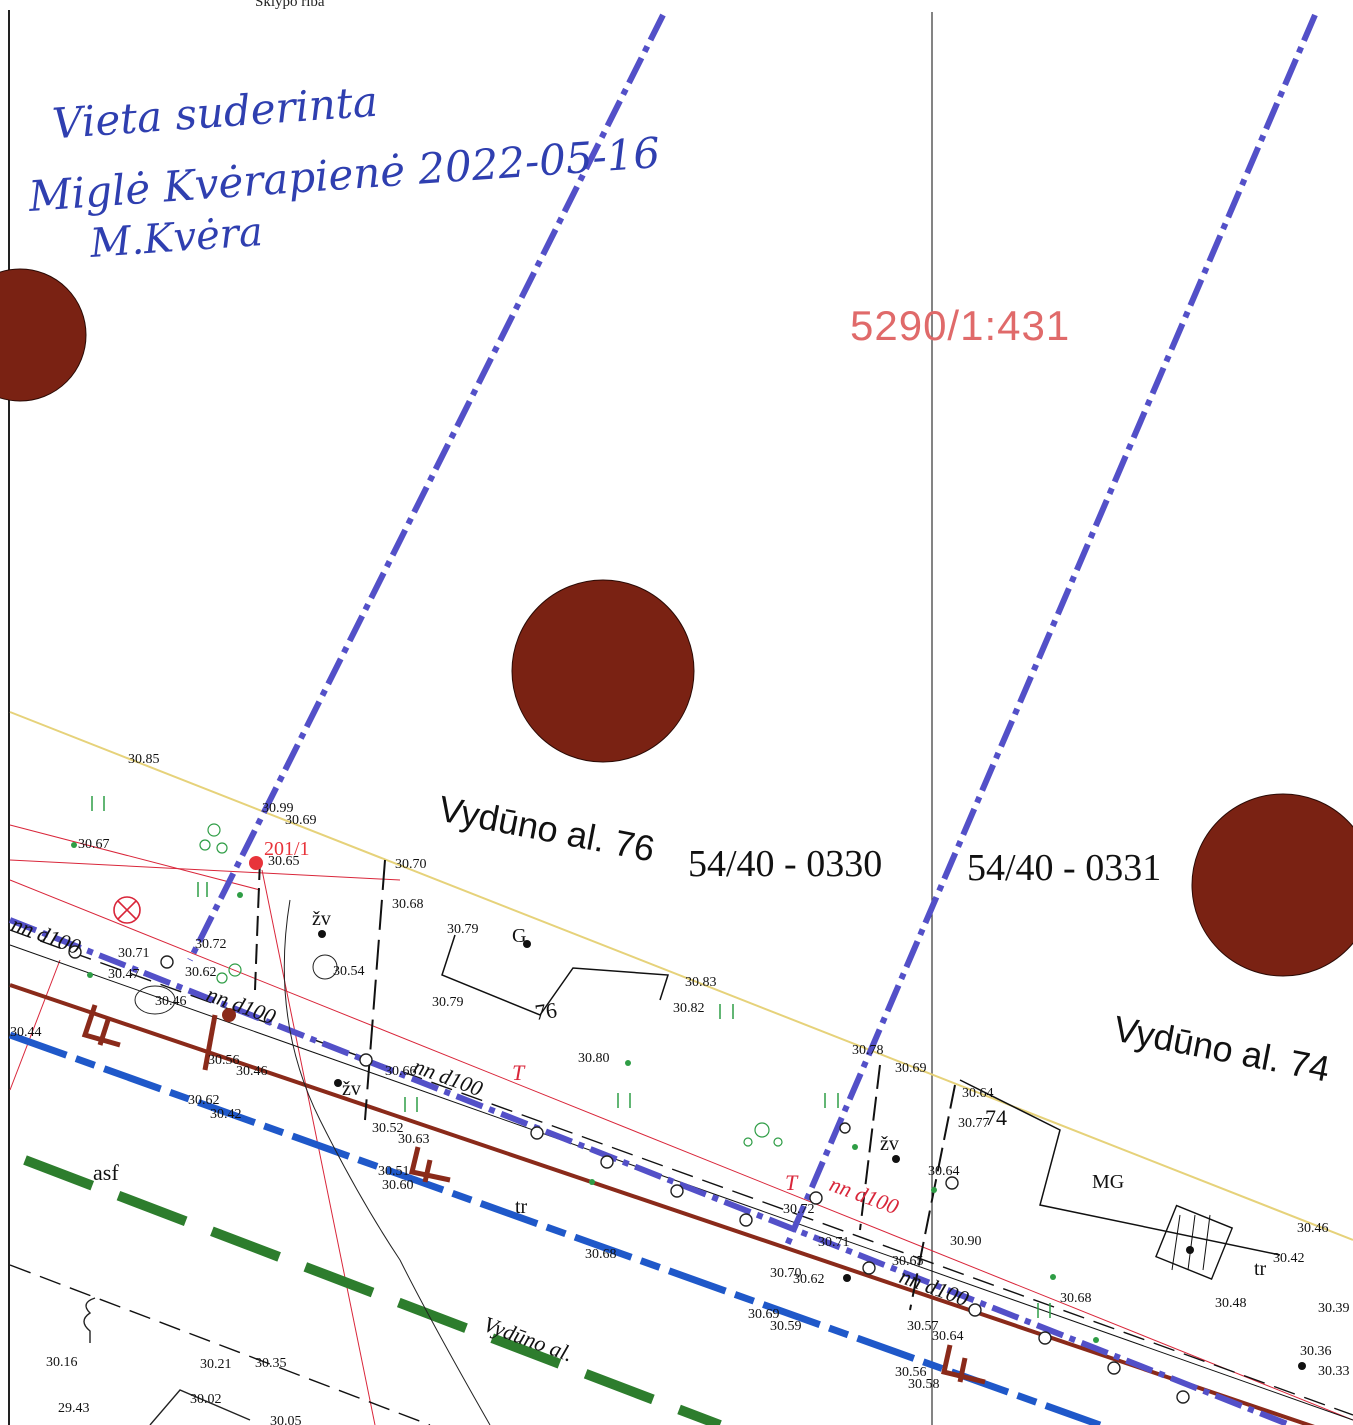 The height and width of the screenshot is (1425, 1353). I want to click on elev: 30.56, so click(224, 1060).